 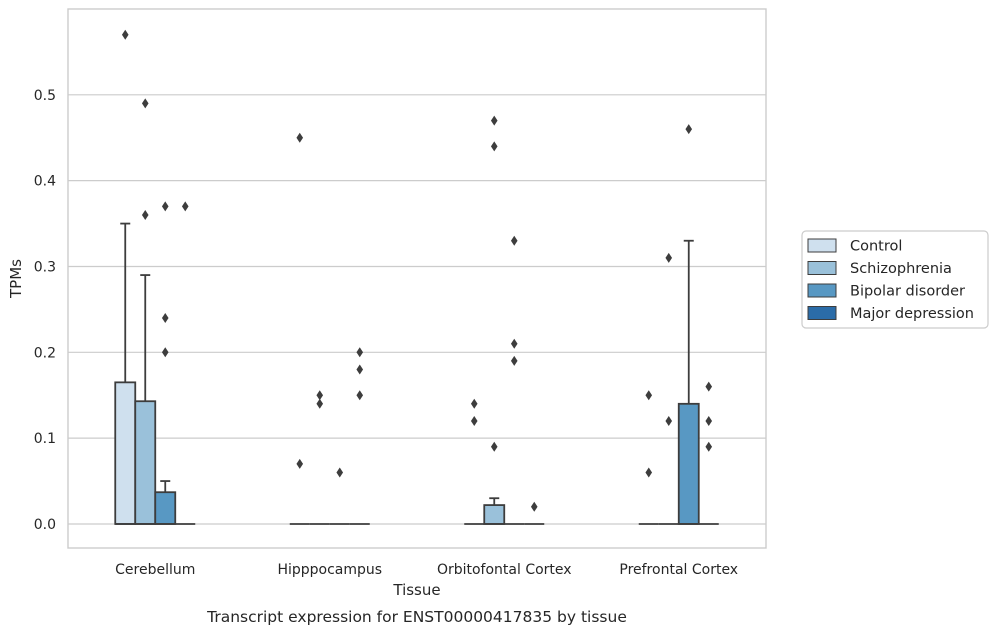 What do you see at coordinates (155, 570) in the screenshot?
I see `x-tick-label: Cerebellum` at bounding box center [155, 570].